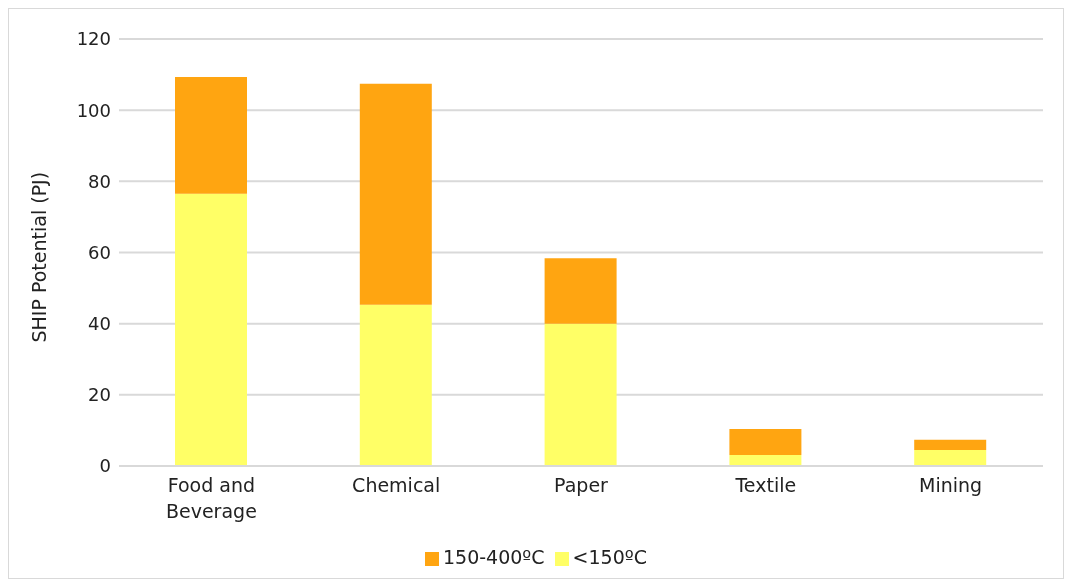 The height and width of the screenshot is (585, 1070). What do you see at coordinates (609, 557) in the screenshot?
I see `legend-label: <150ºC` at bounding box center [609, 557].